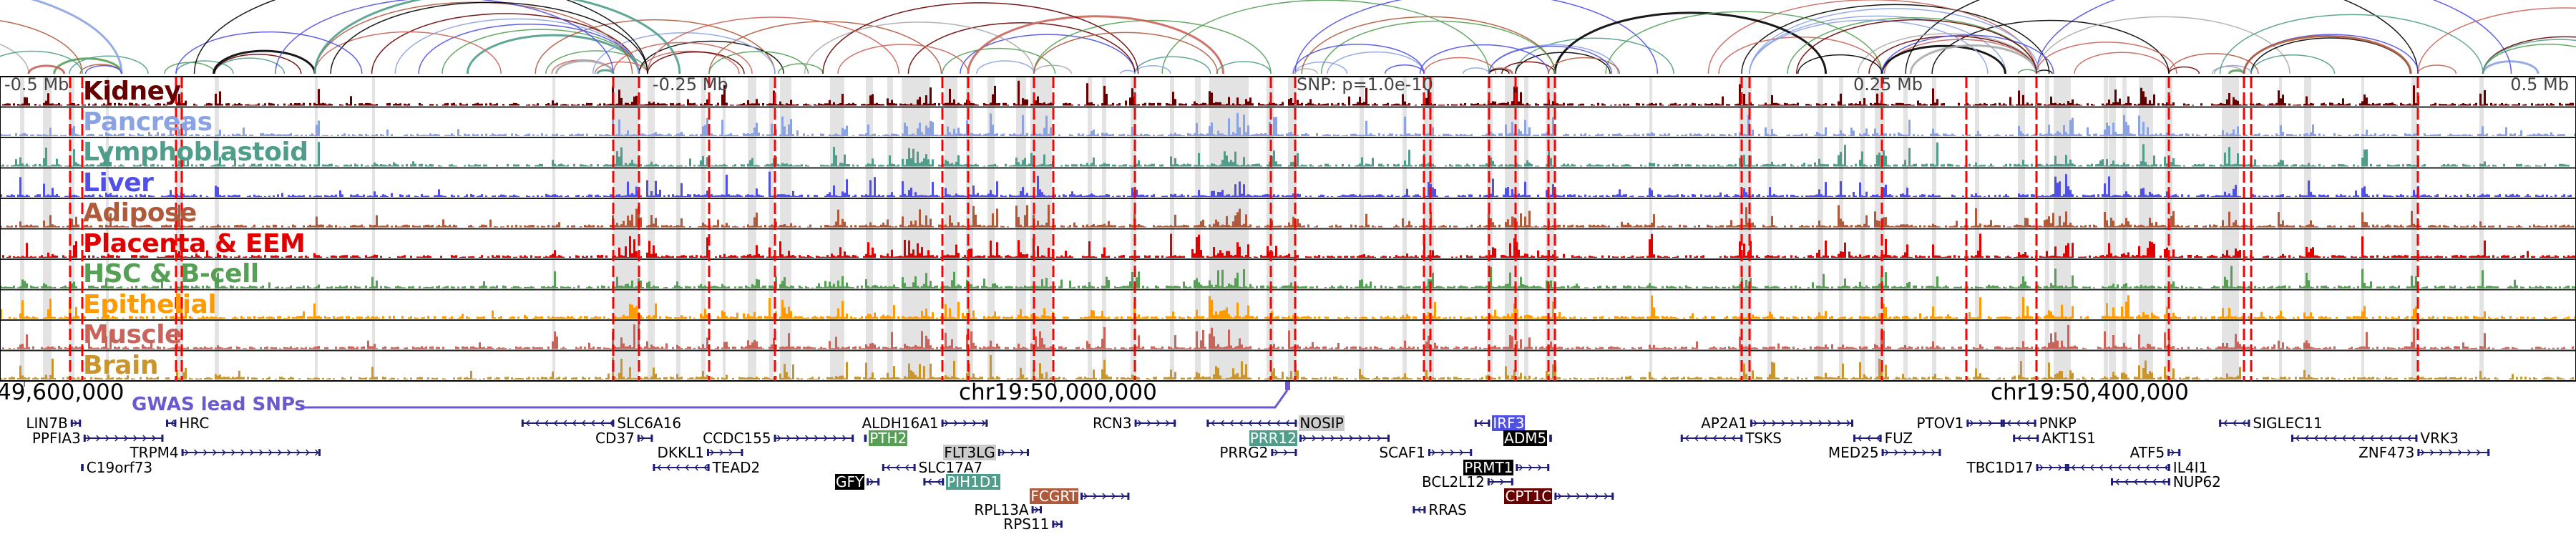  What do you see at coordinates (36, 84) in the screenshot?
I see `offset-label-minus-half: -0.5 Mb` at bounding box center [36, 84].